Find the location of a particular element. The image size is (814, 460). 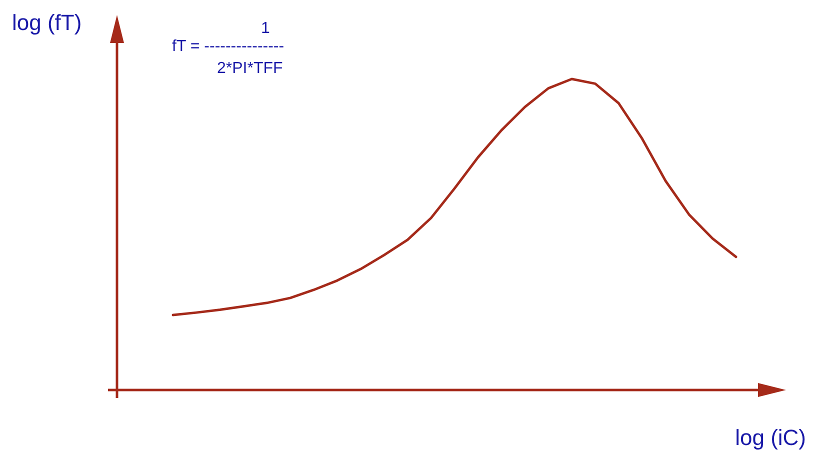

y-axis-title: log (fT) is located at coordinates (47, 23).